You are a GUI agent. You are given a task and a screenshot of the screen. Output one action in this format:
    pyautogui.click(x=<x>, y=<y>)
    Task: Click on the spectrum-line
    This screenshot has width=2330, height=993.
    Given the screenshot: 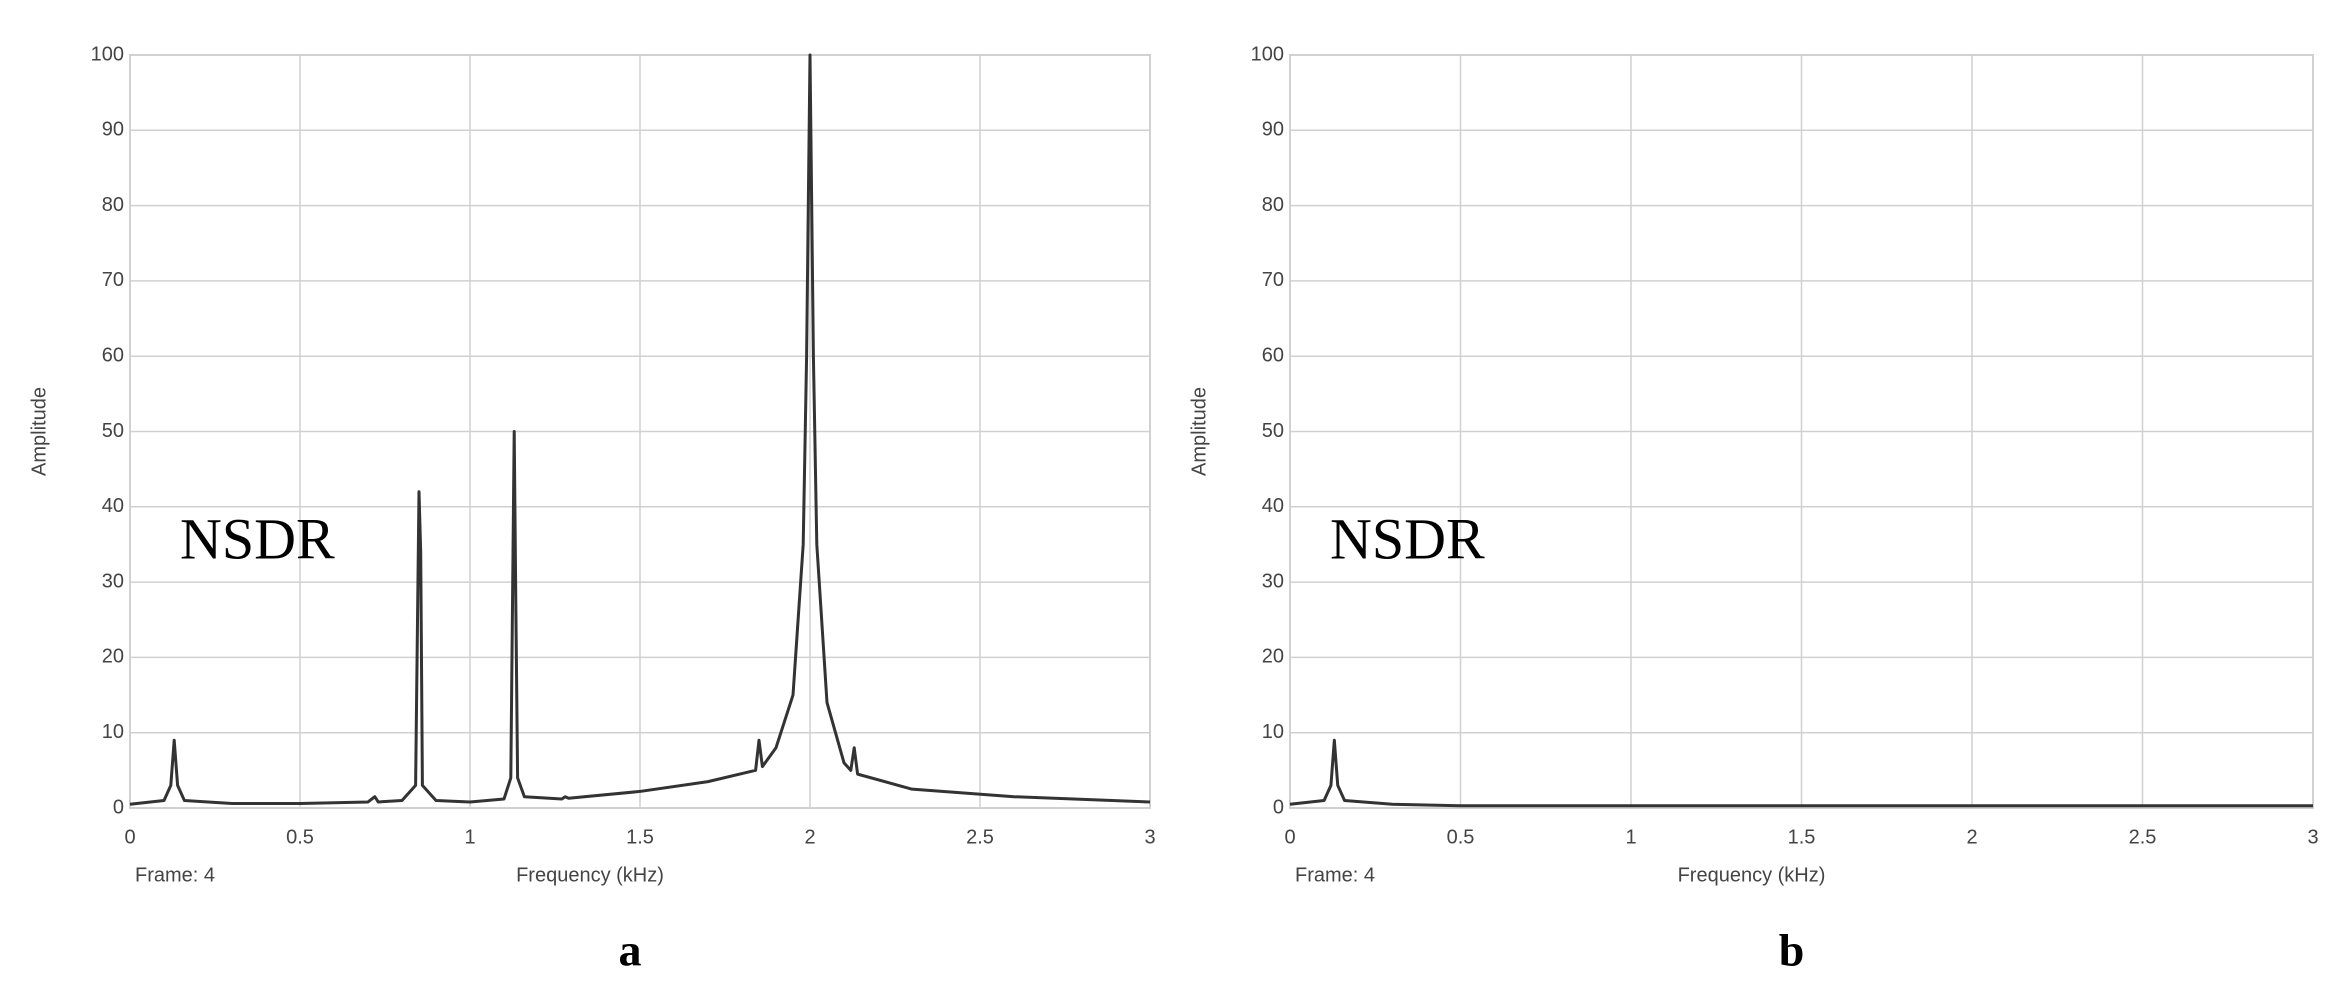 What is the action you would take?
    pyautogui.click(x=1801, y=773)
    